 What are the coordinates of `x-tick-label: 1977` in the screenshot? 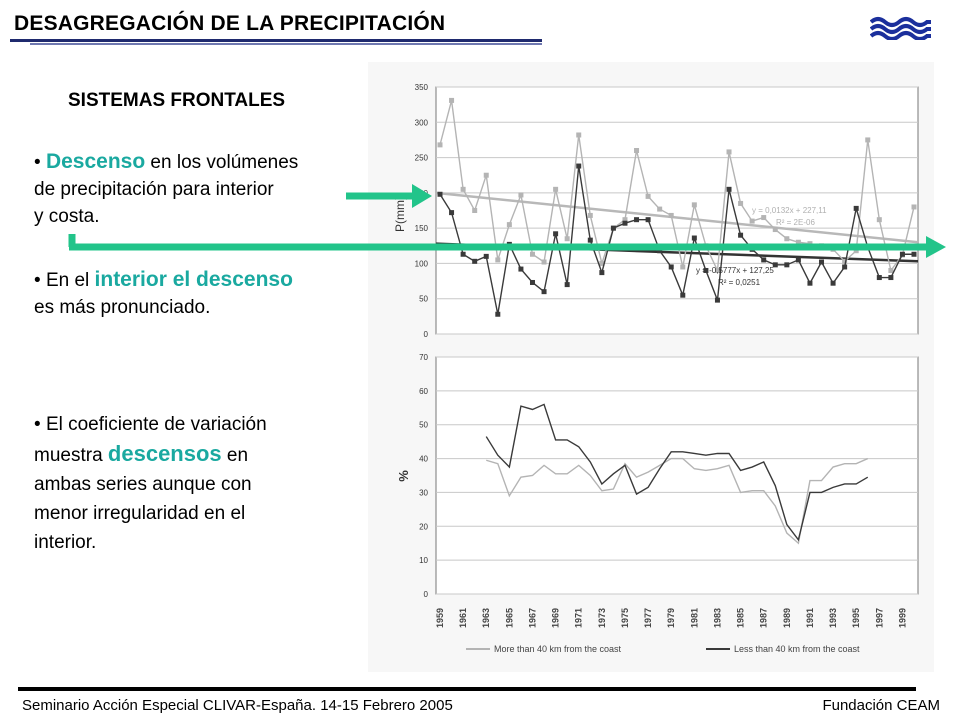 It's located at (648, 618).